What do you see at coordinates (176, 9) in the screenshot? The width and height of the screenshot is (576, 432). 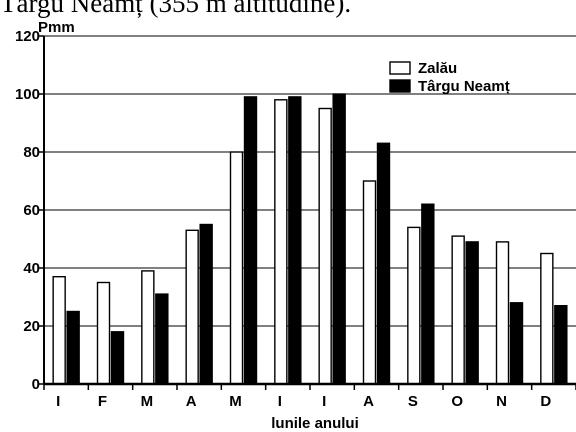 I see `chart-caption: Târgu Neamț (355 m altitudine).` at bounding box center [176, 9].